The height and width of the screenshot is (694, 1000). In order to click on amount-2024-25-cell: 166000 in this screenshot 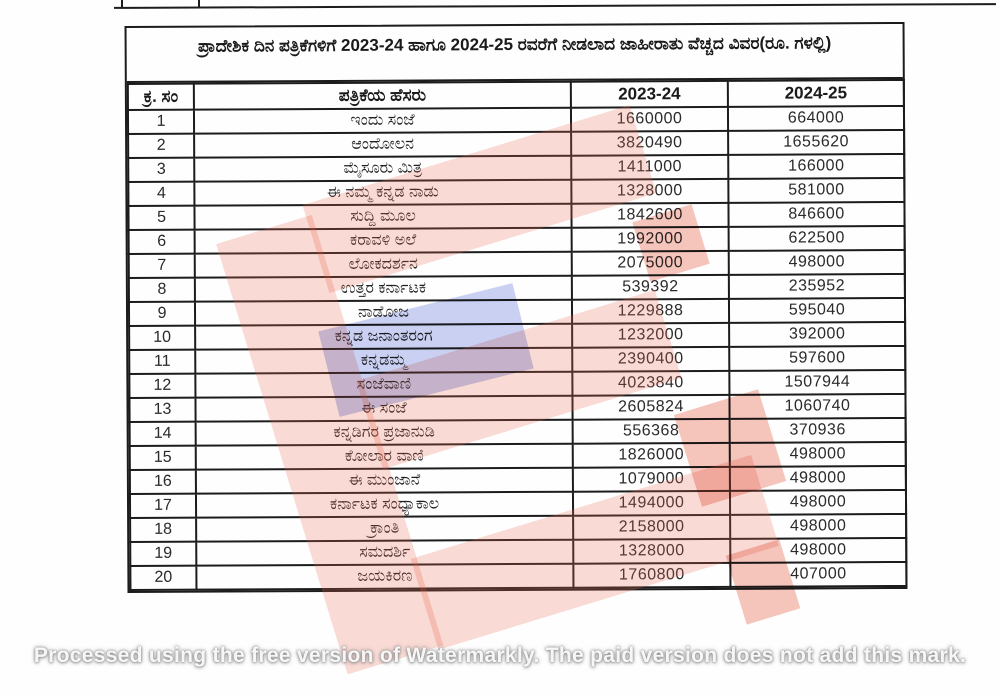, I will do `click(816, 166)`.